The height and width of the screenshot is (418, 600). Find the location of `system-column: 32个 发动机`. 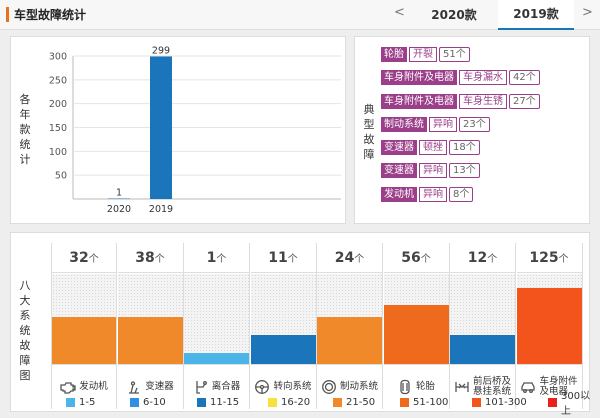

system-column: 32个 发动机 is located at coordinates (84, 326).